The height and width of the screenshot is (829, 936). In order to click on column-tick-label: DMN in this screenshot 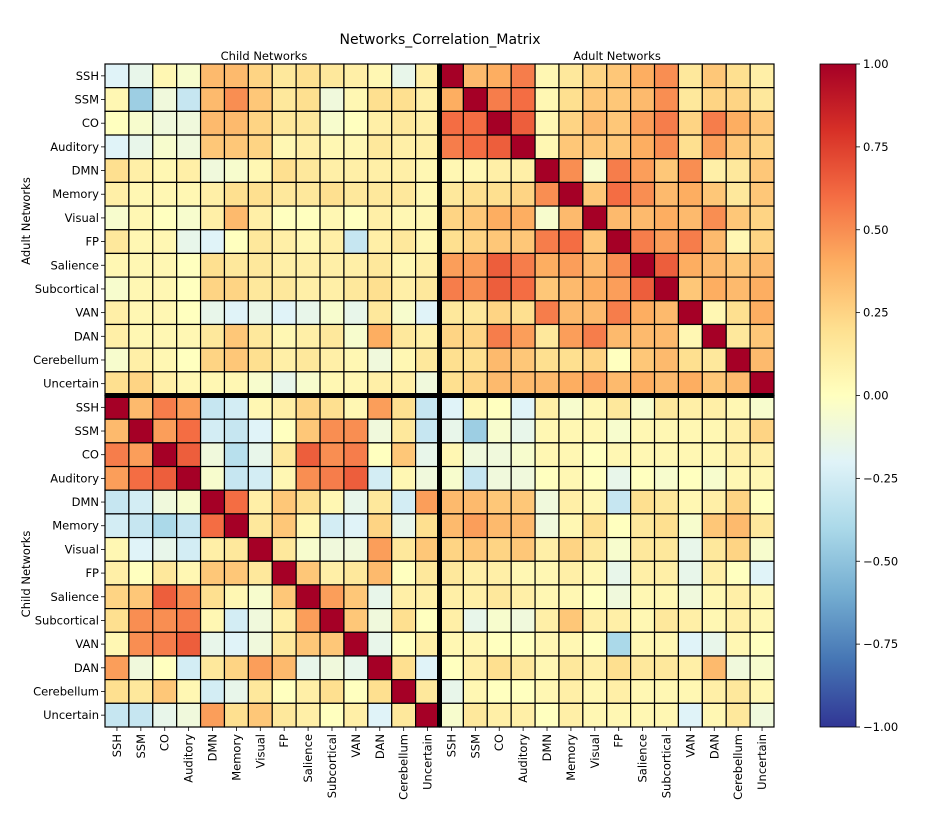, I will do `click(213, 747)`.